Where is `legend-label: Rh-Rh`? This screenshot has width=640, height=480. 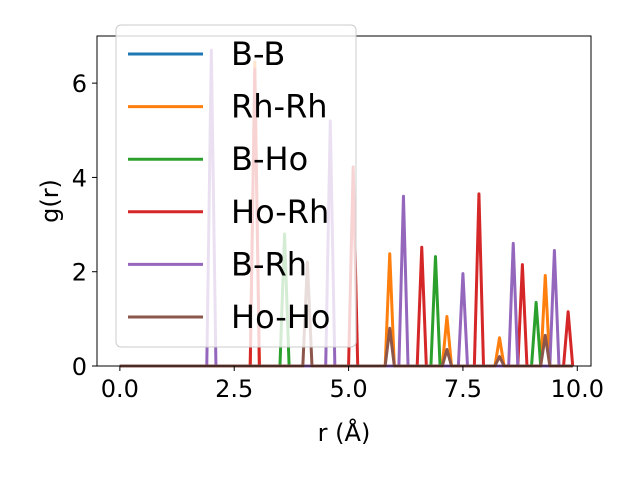
legend-label: Rh-Rh is located at coordinates (279, 107).